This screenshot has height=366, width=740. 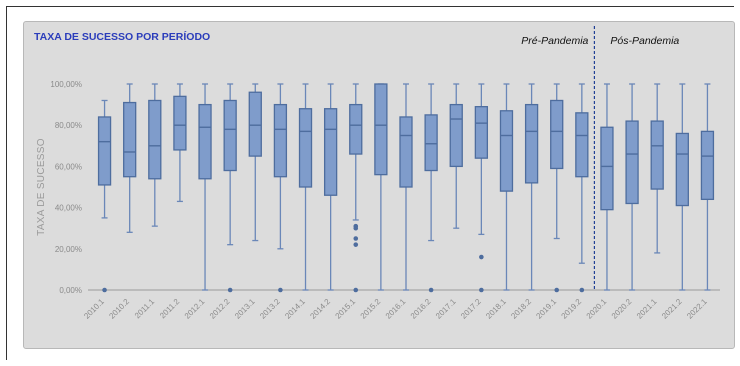 I want to click on box-2018.1, so click(x=506, y=151).